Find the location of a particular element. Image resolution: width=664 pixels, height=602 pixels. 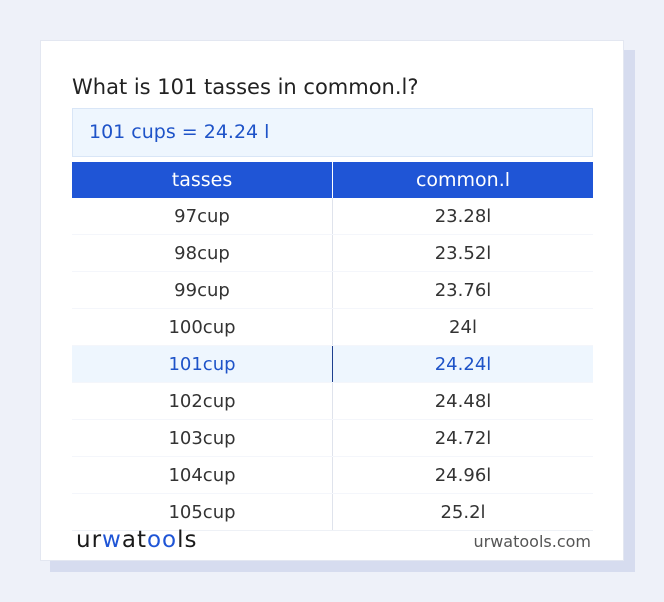

cell-tasses: 103cup is located at coordinates (202, 438).